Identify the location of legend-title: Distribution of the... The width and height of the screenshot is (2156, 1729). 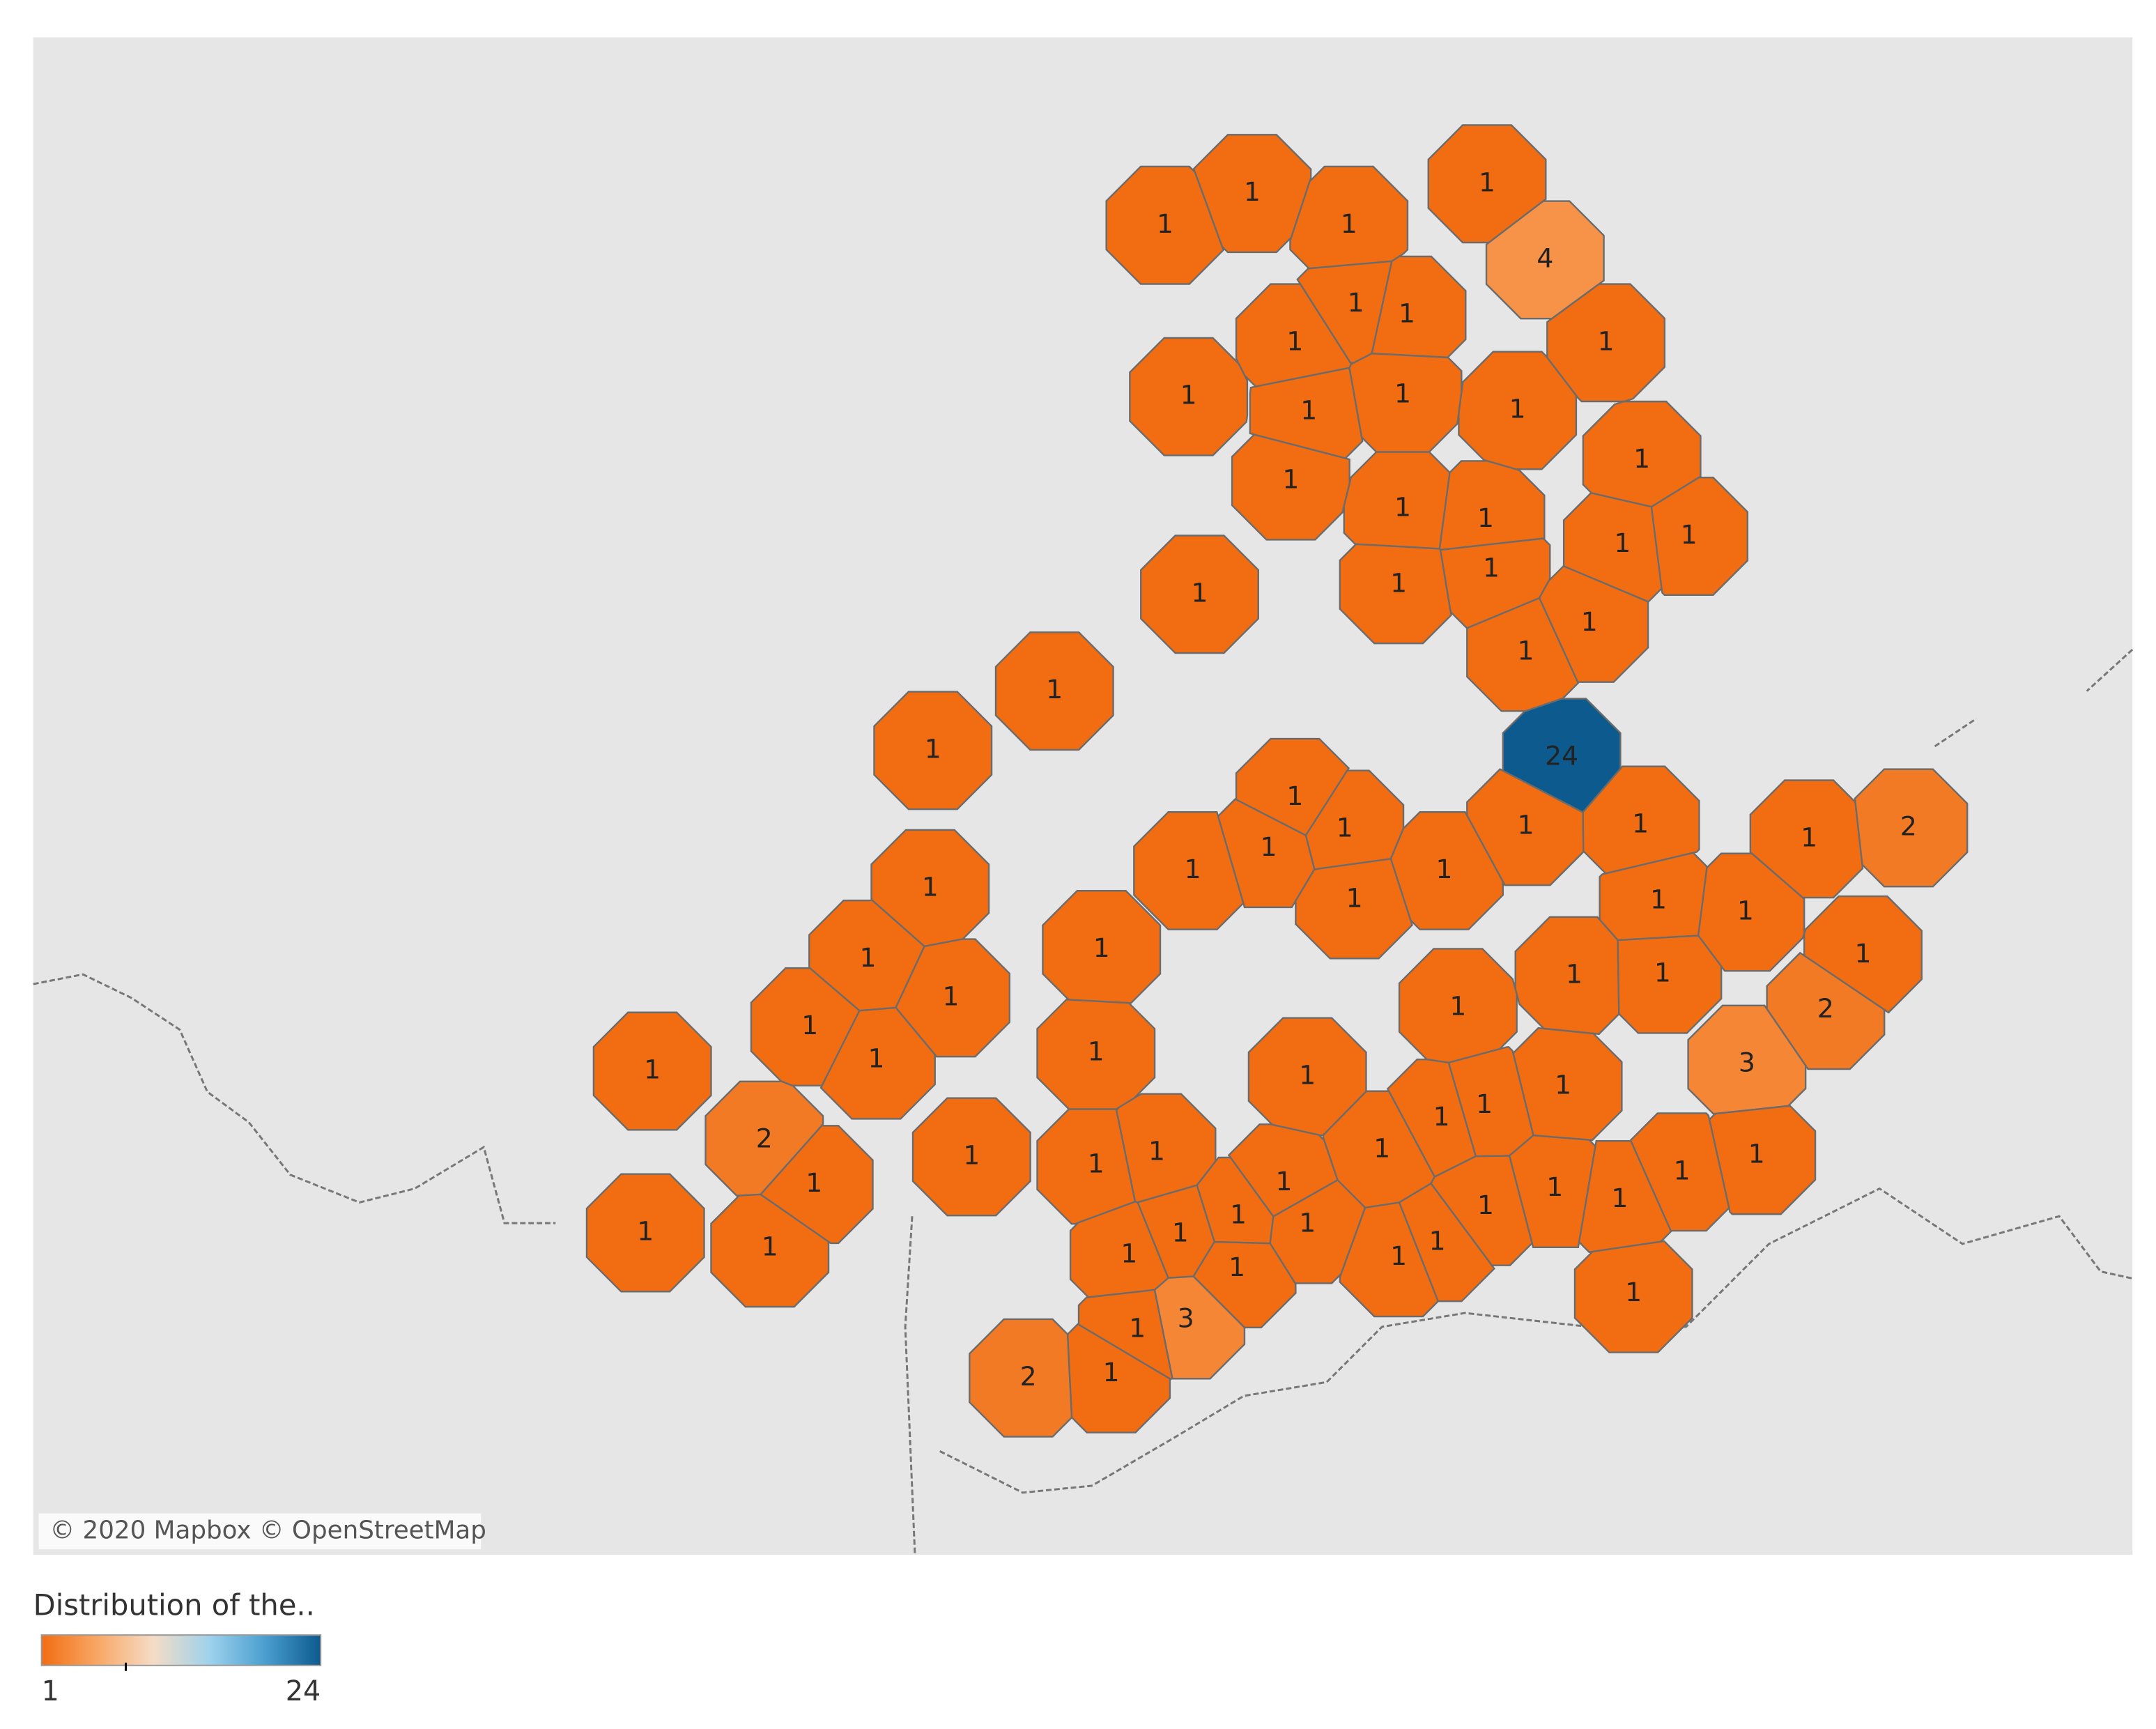
(174, 1605).